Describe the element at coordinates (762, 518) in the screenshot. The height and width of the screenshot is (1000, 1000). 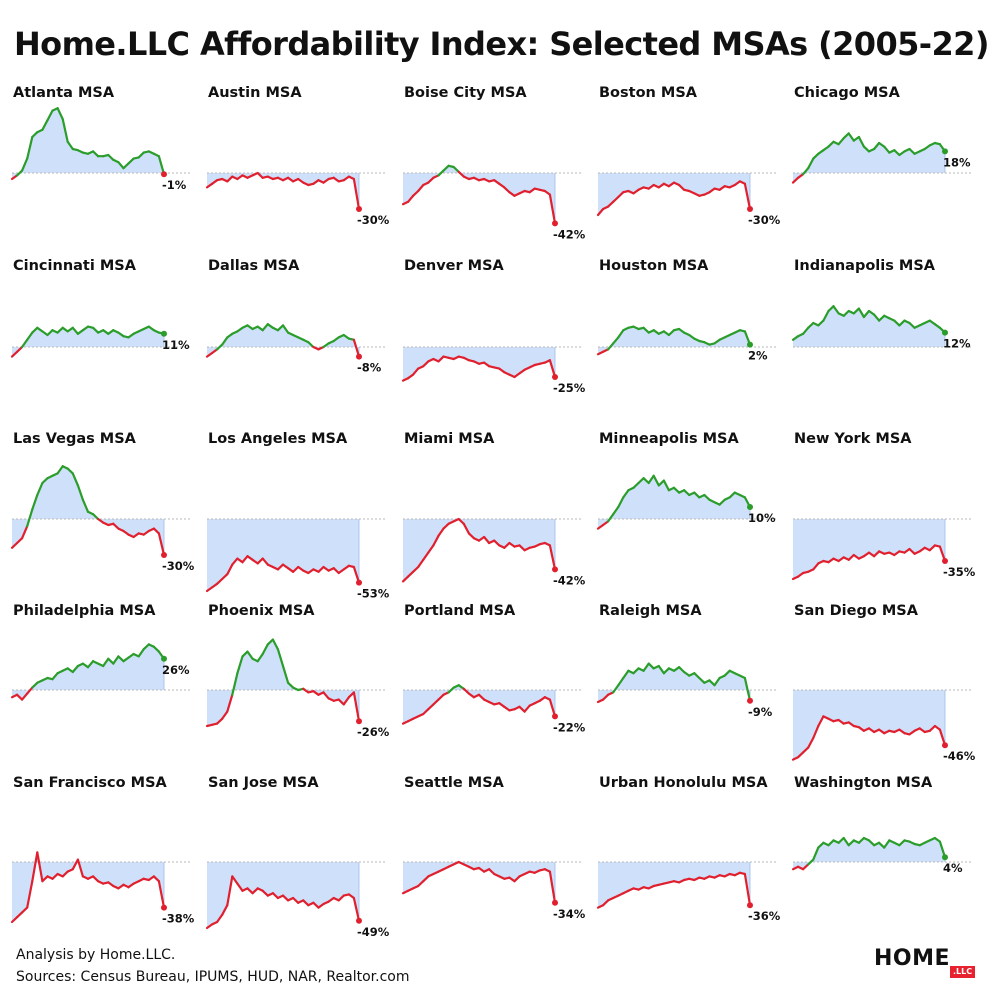
I see `end-value-label: 10%` at that location.